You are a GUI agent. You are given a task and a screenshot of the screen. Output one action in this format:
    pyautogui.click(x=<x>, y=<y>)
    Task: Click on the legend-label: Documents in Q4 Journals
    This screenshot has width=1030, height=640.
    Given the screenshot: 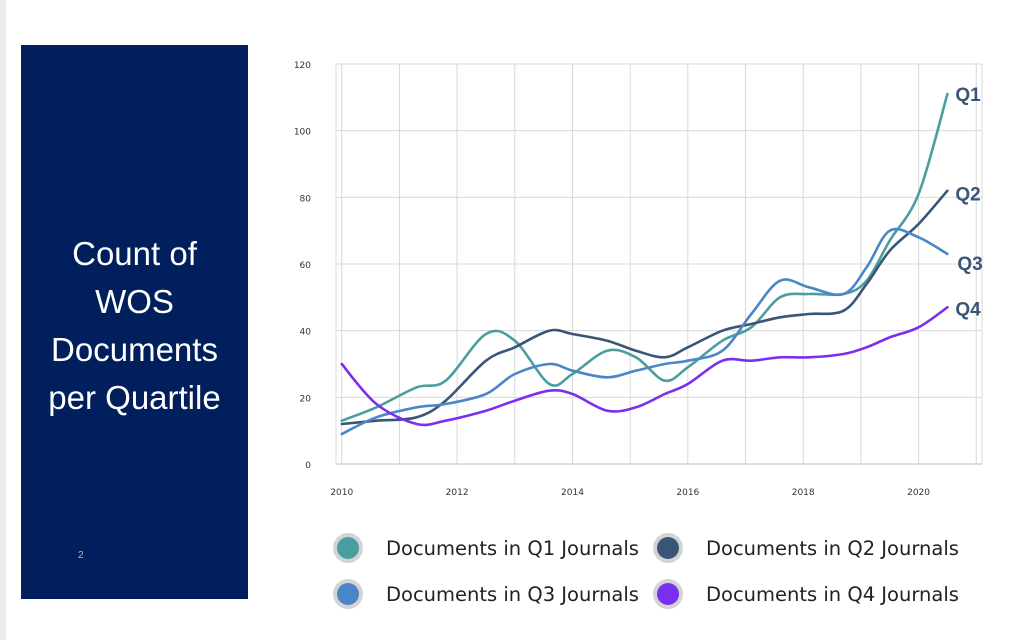 What is the action you would take?
    pyautogui.click(x=832, y=594)
    